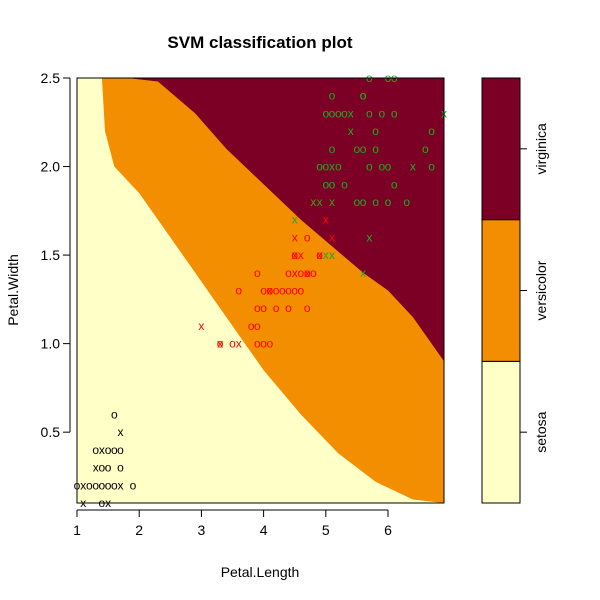 The height and width of the screenshot is (600, 600). I want to click on x-tick-label: 3, so click(202, 530).